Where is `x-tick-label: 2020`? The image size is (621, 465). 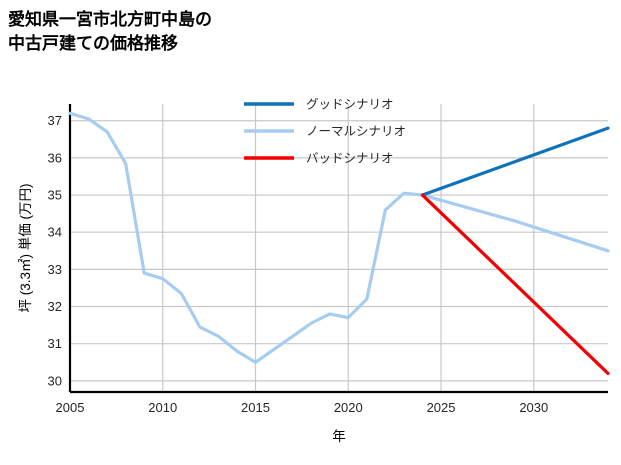 x-tick-label: 2020 is located at coordinates (348, 407).